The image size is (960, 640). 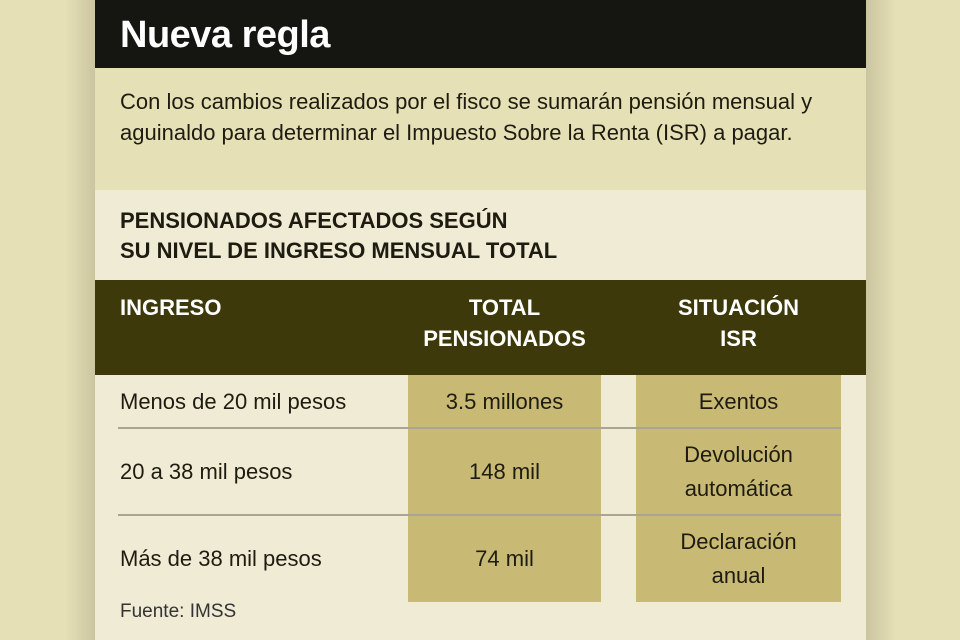 I want to click on right-shadow, so click(x=881, y=320).